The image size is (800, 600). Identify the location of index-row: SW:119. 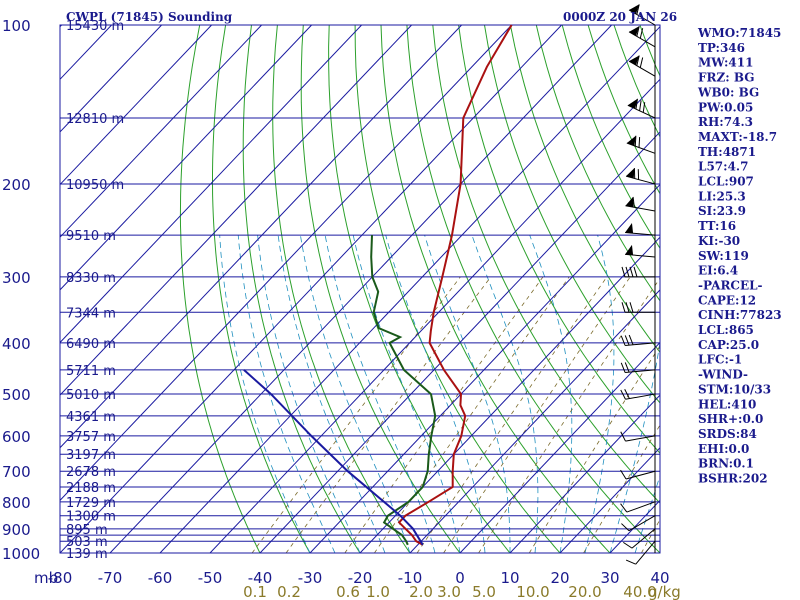
(723, 256).